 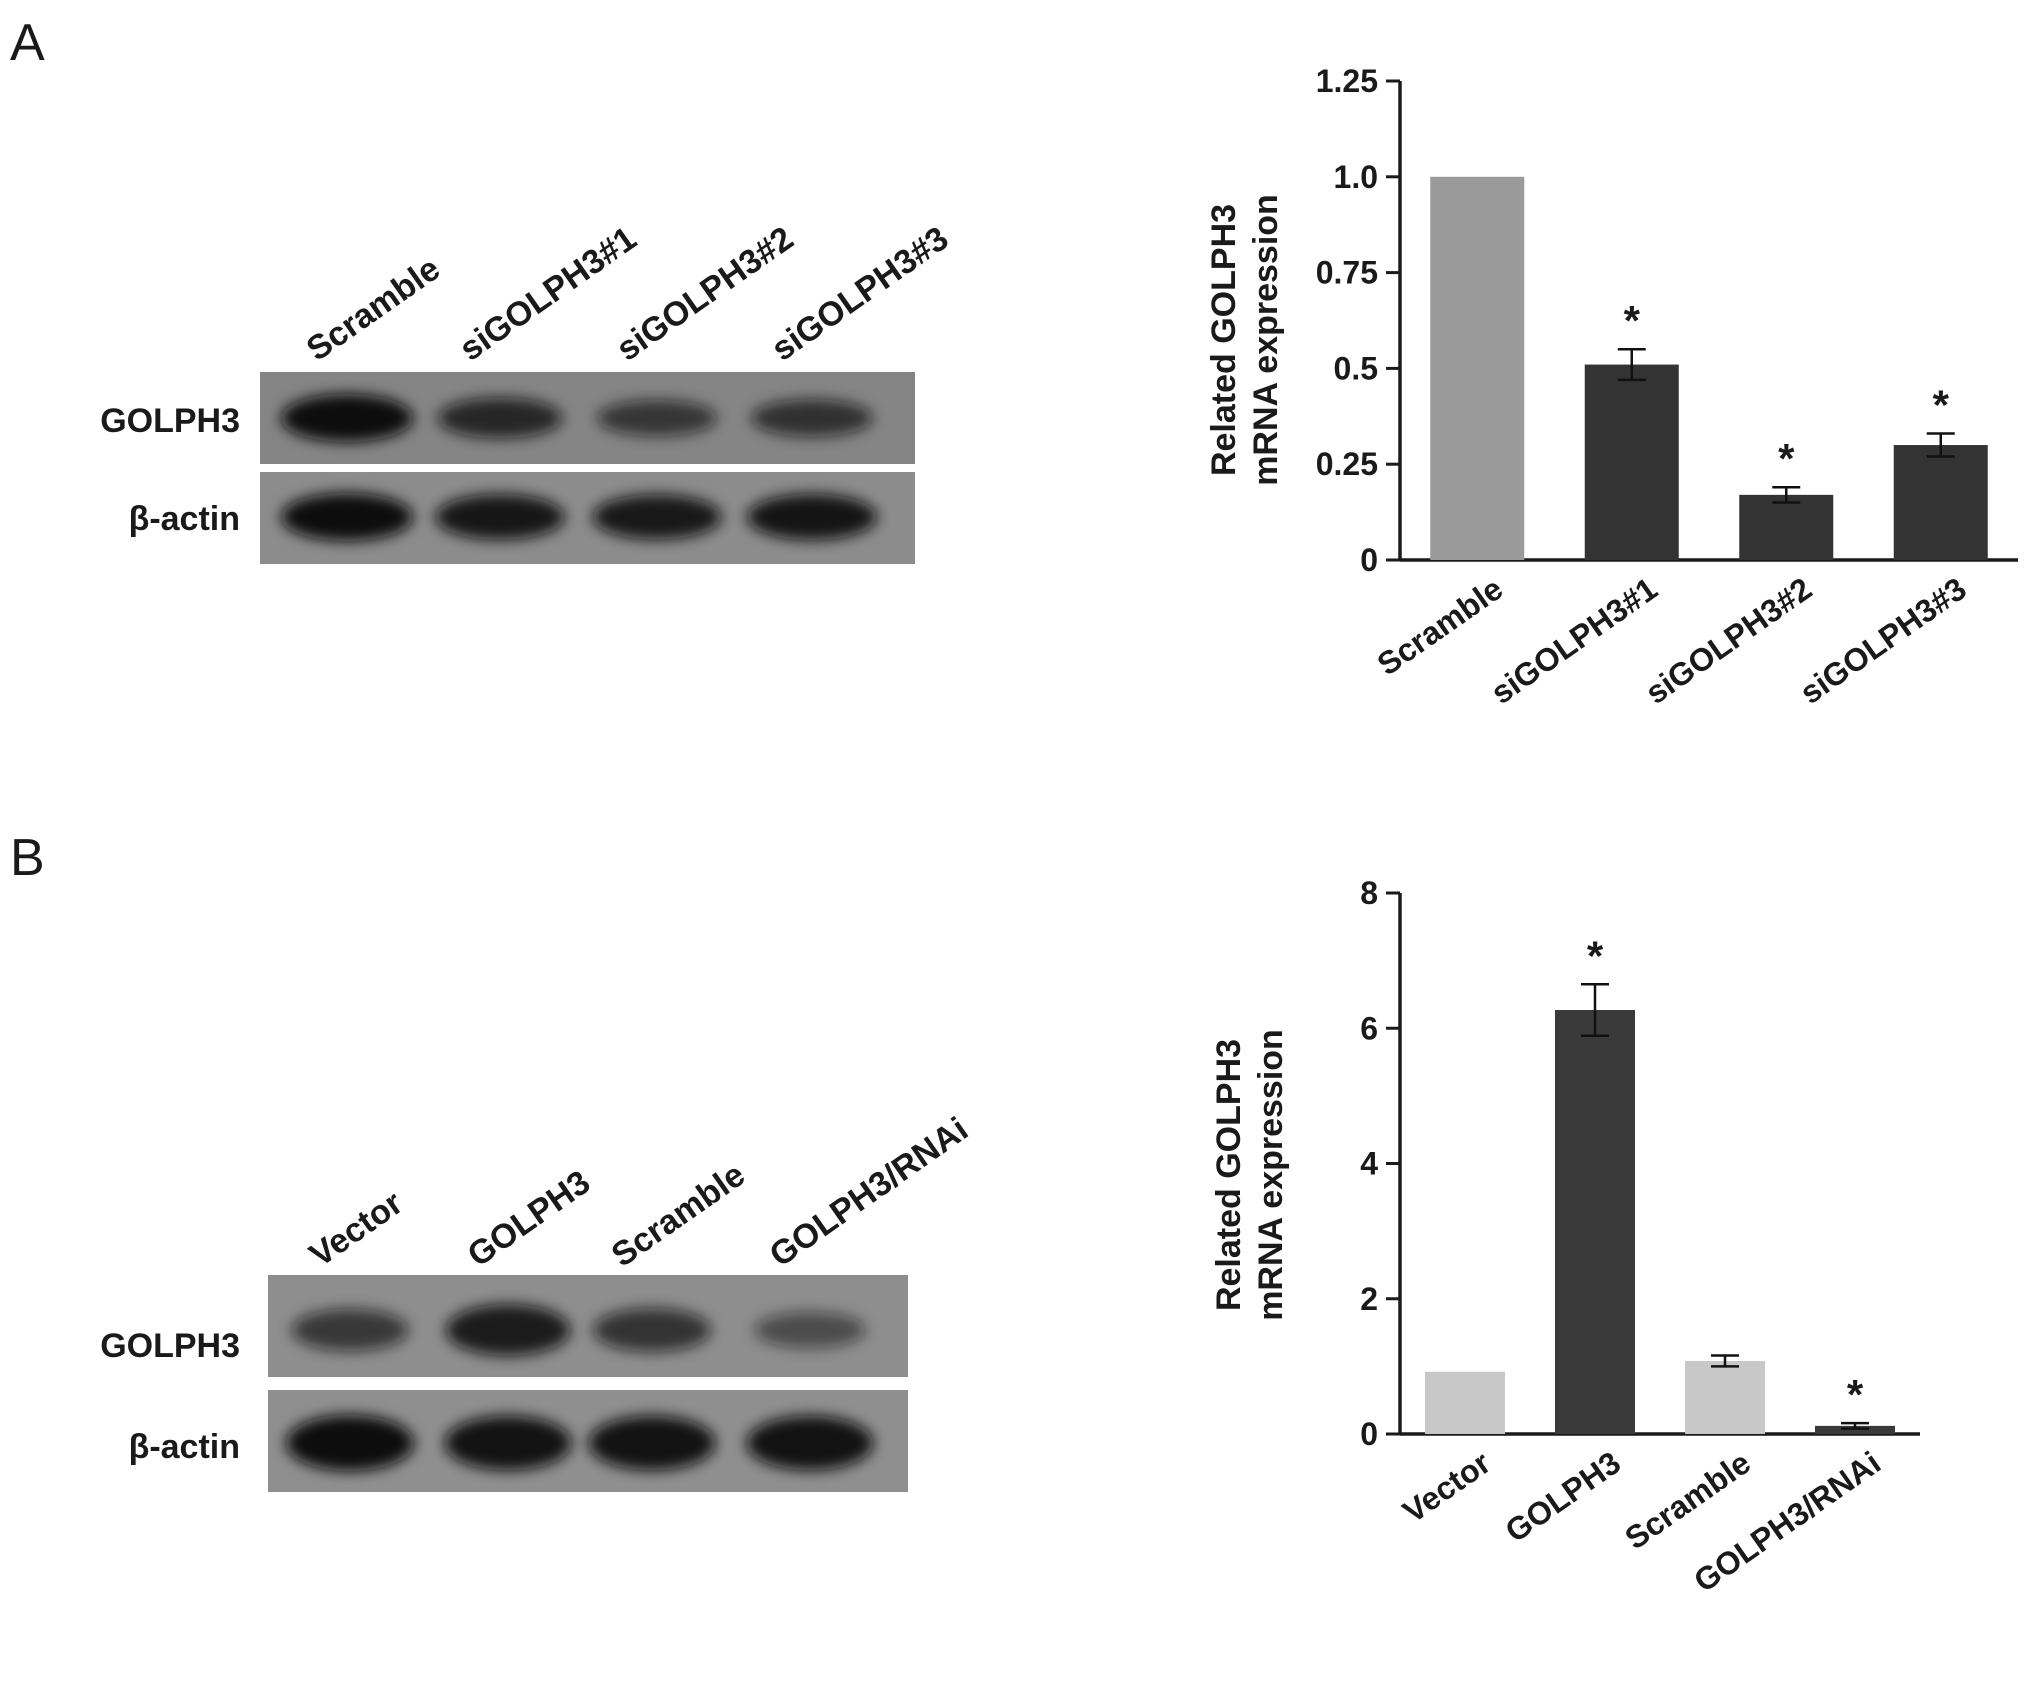 What do you see at coordinates (1786, 458) in the screenshot?
I see `chart-a-significance-sigolph3-2: *` at bounding box center [1786, 458].